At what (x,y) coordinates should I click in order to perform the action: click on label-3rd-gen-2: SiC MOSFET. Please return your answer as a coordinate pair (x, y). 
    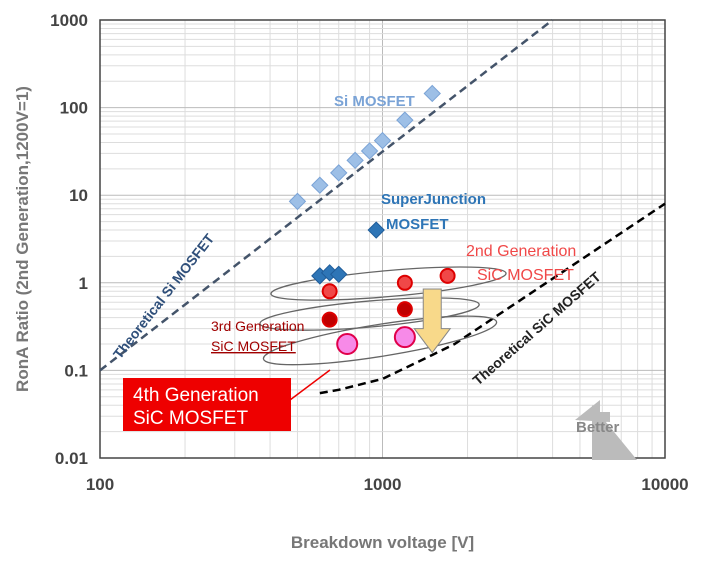
    Looking at the image, I should click on (253, 346).